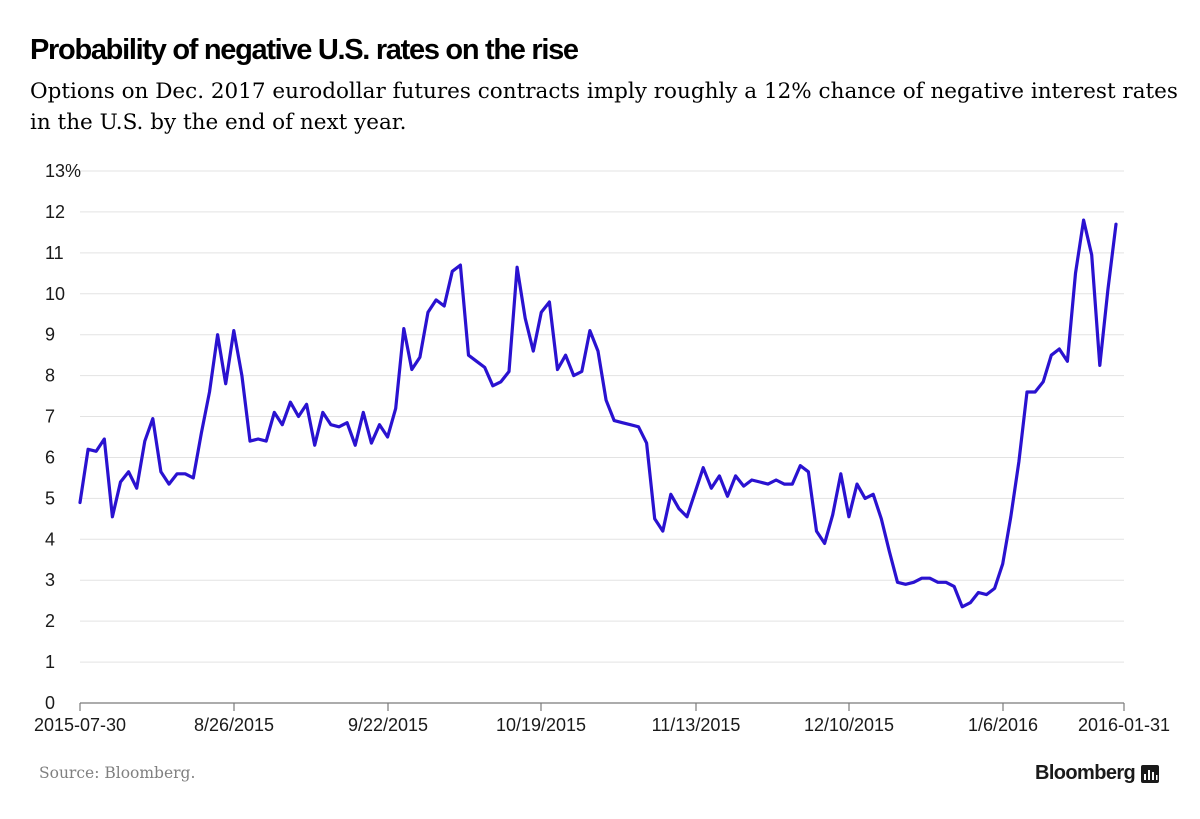  What do you see at coordinates (50, 498) in the screenshot?
I see `y-tick-label: 5` at bounding box center [50, 498].